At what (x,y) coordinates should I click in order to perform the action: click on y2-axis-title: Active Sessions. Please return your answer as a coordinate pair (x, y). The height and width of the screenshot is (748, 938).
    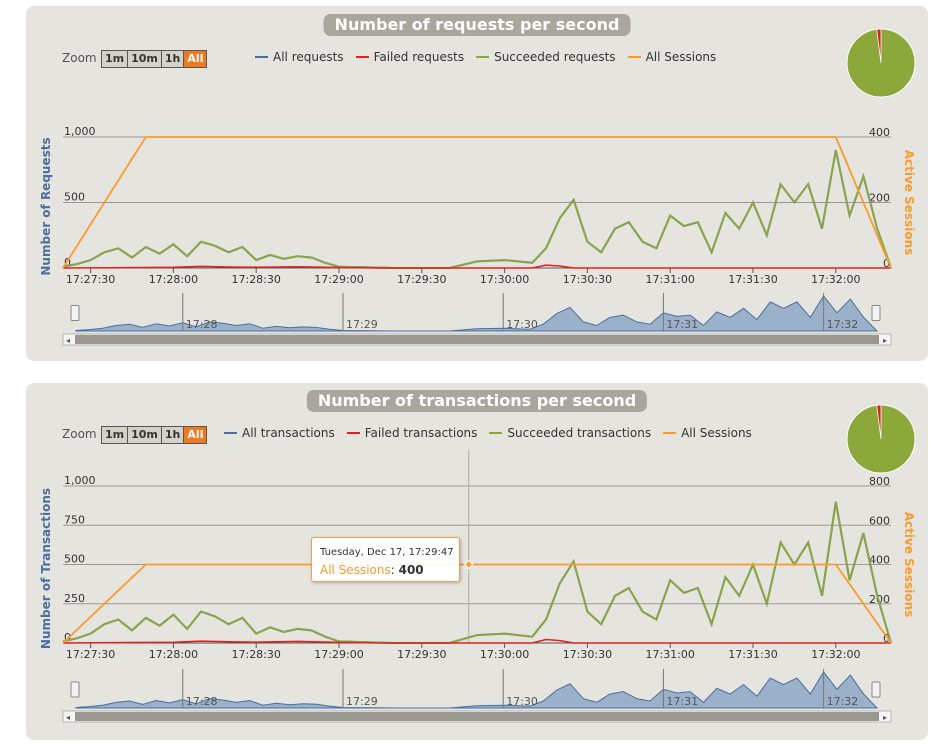
    Looking at the image, I should click on (909, 203).